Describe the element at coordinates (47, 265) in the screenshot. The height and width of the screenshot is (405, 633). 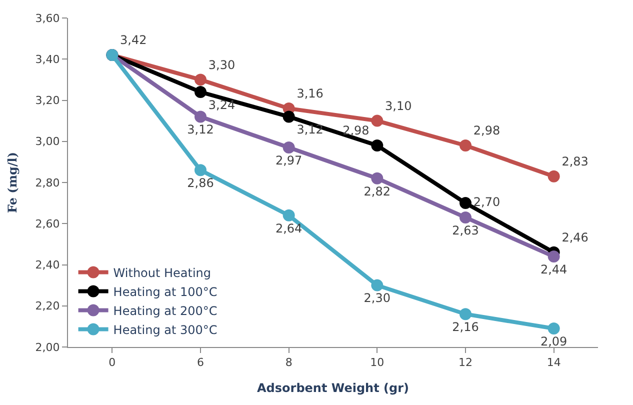
I see `y-tick-label: 2,40` at that location.